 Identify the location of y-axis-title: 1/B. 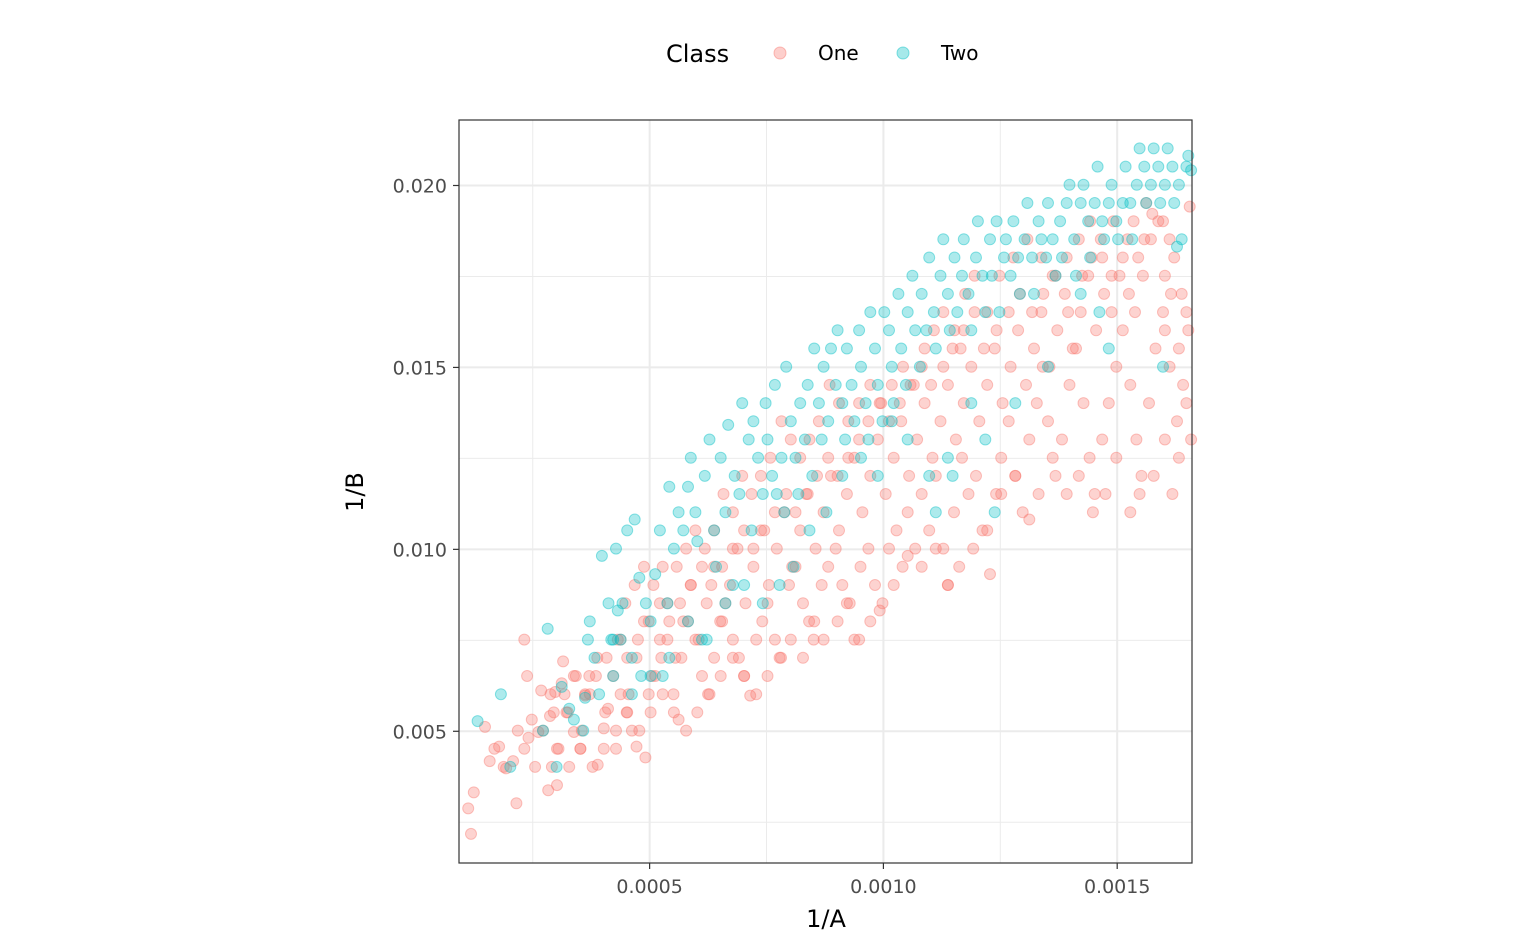
(355, 492).